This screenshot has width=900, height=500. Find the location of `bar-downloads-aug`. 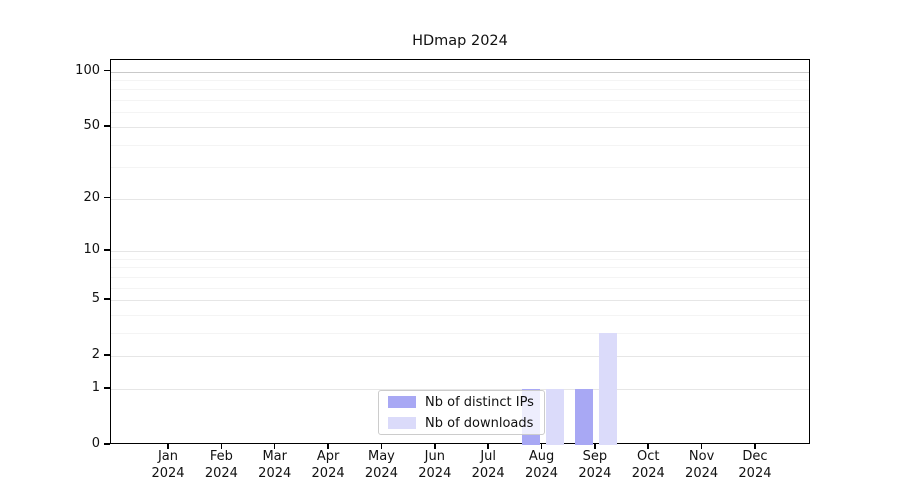

bar-downloads-aug is located at coordinates (554, 416).